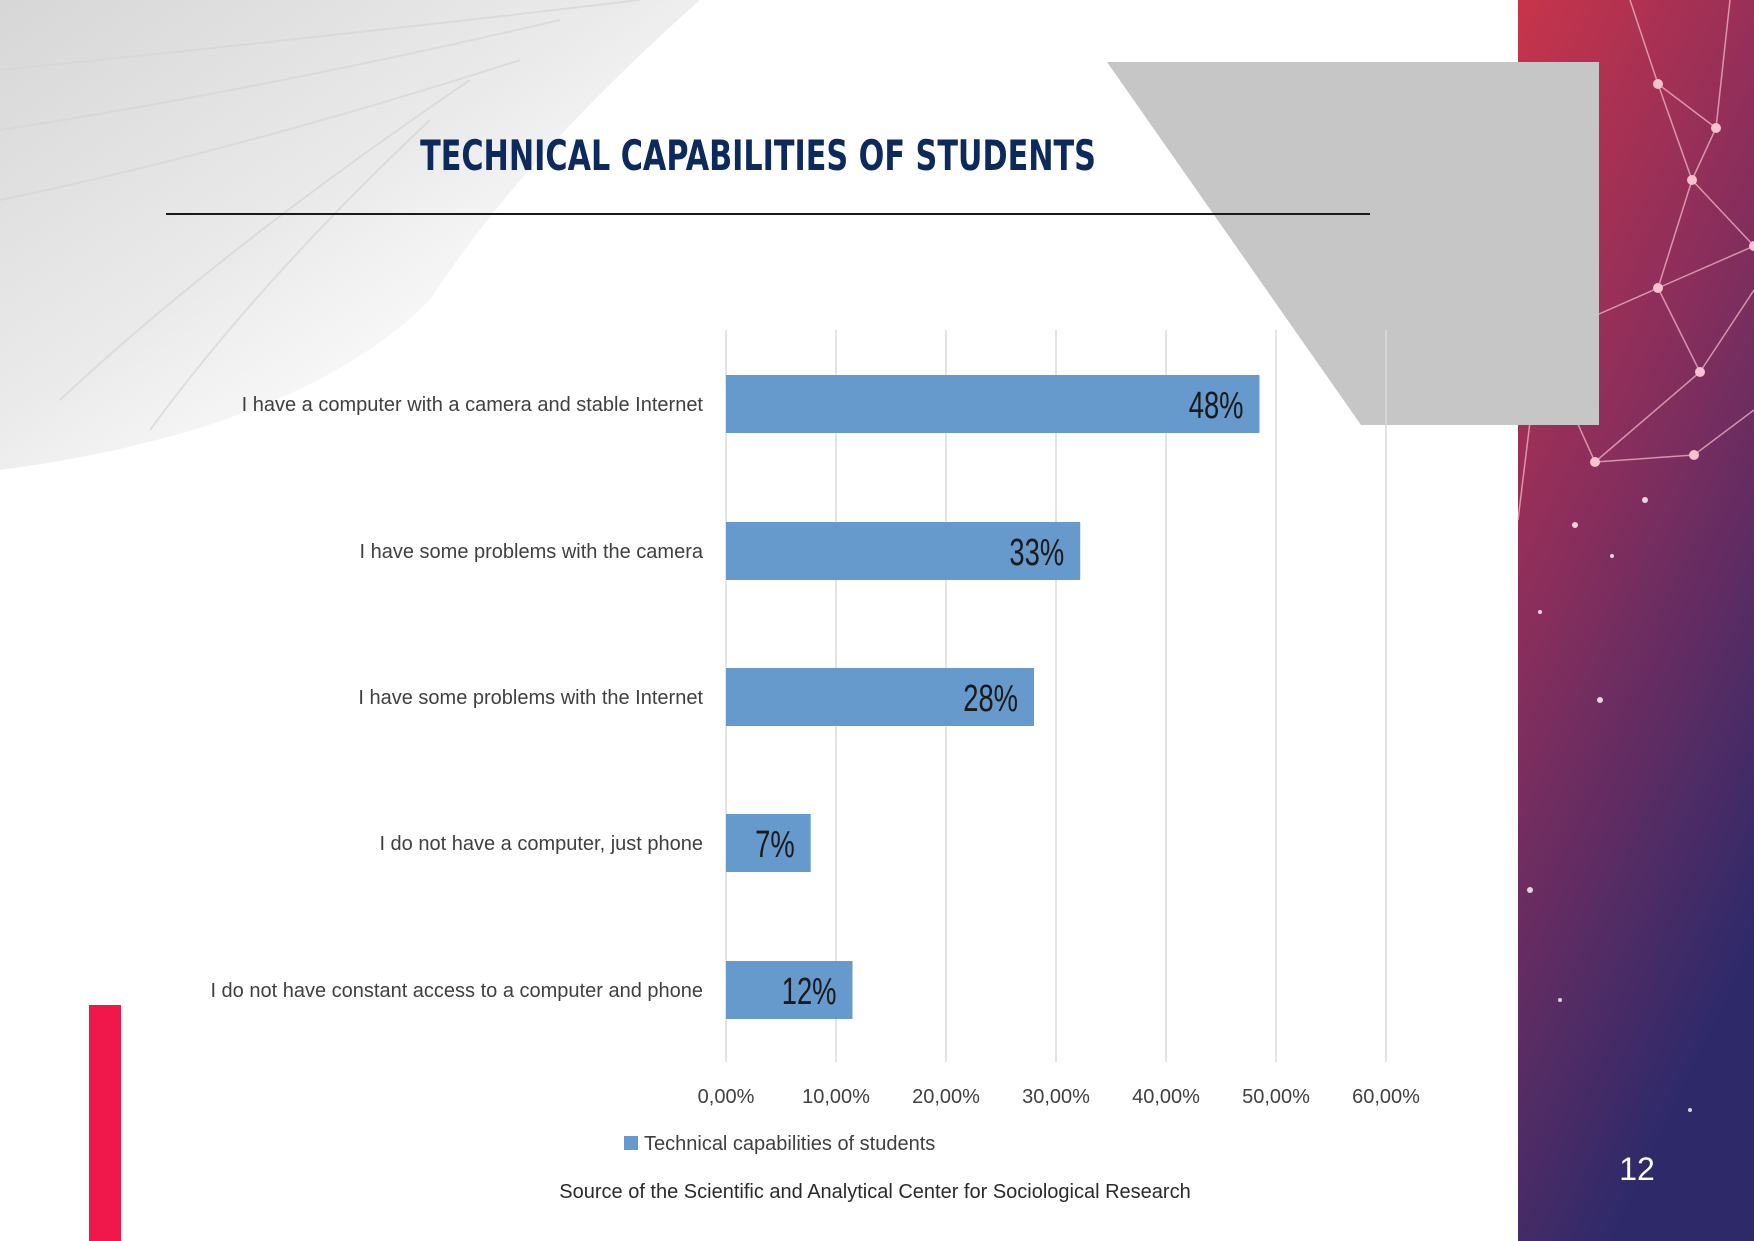  Describe the element at coordinates (775, 845) in the screenshot. I see `data-label: 7%` at that location.